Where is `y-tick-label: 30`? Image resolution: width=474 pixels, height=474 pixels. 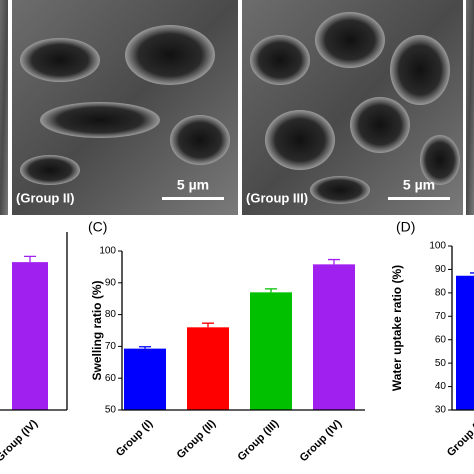
y-tick-label: 30 is located at coordinates (441, 410).